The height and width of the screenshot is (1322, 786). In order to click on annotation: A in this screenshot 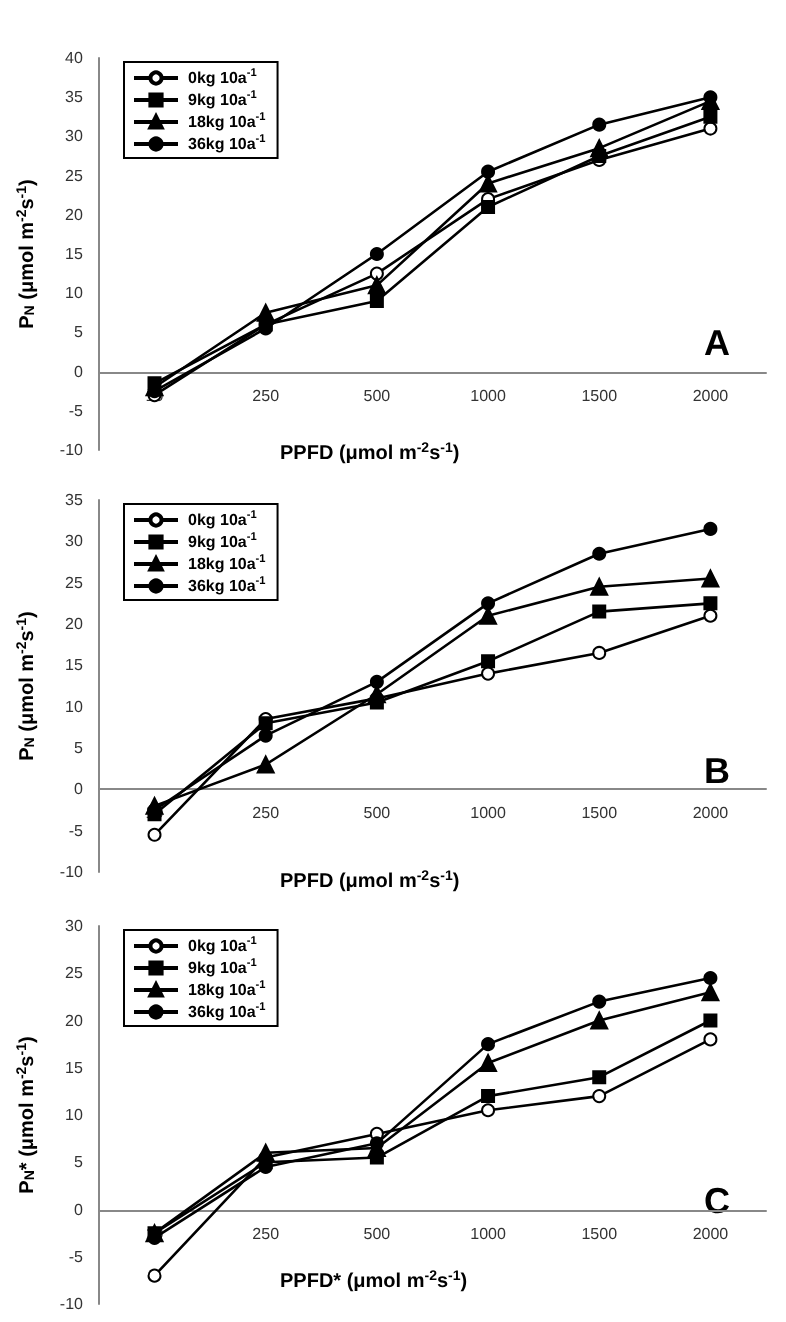, I will do `click(717, 342)`.